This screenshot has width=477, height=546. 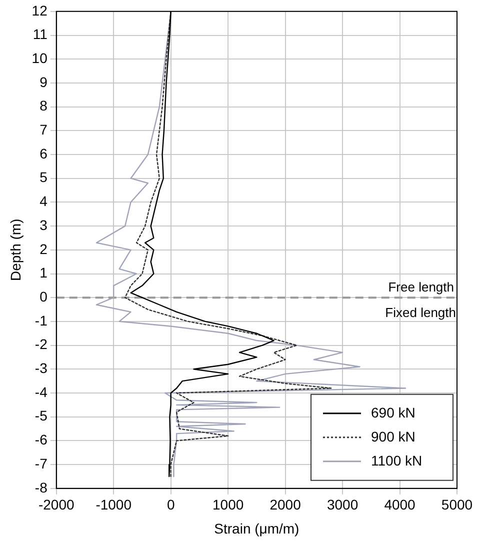 What do you see at coordinates (228, 504) in the screenshot?
I see `x-tick-label: 1000` at bounding box center [228, 504].